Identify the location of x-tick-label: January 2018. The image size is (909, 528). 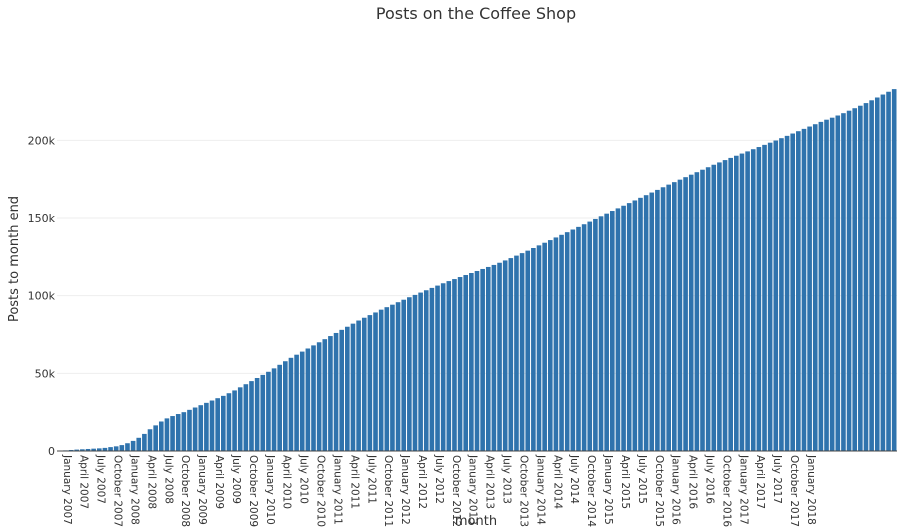
(811, 489).